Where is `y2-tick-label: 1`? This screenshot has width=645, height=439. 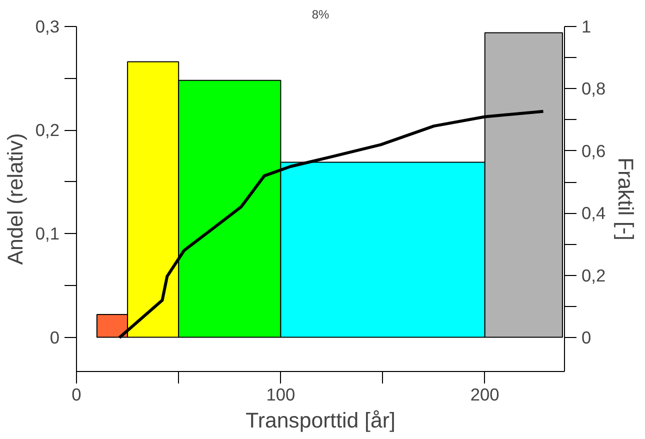 y2-tick-label: 1 is located at coordinates (587, 26).